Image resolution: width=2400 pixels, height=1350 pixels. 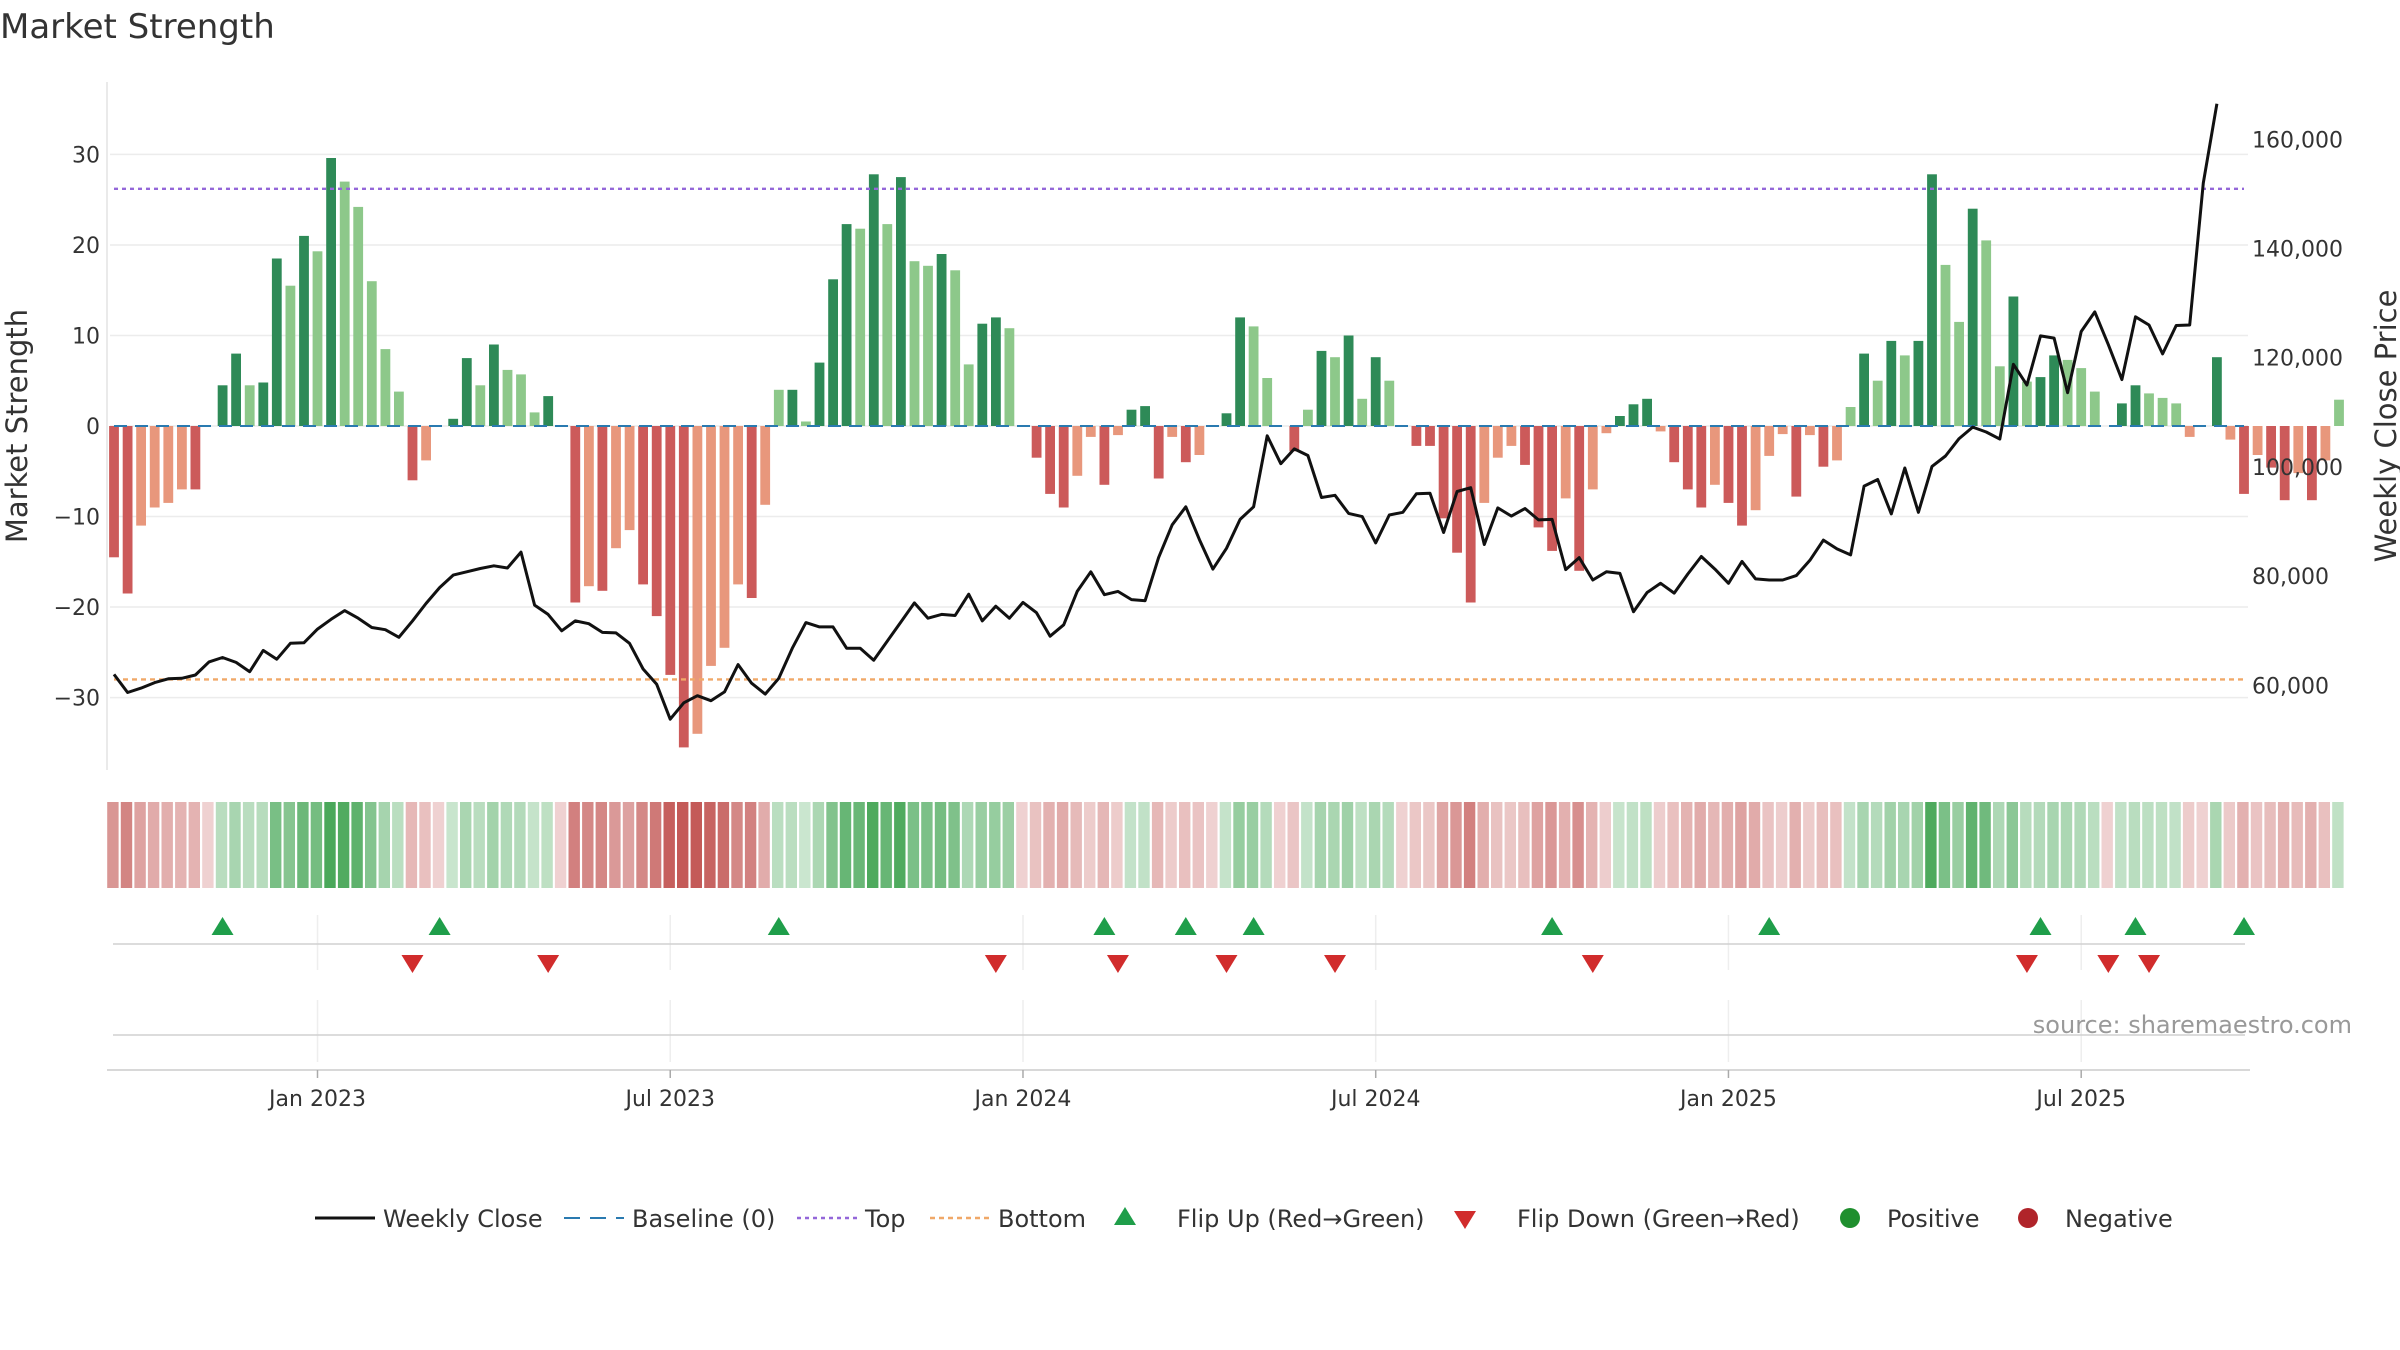 I want to click on legend-item: Top, so click(x=851, y=1219).